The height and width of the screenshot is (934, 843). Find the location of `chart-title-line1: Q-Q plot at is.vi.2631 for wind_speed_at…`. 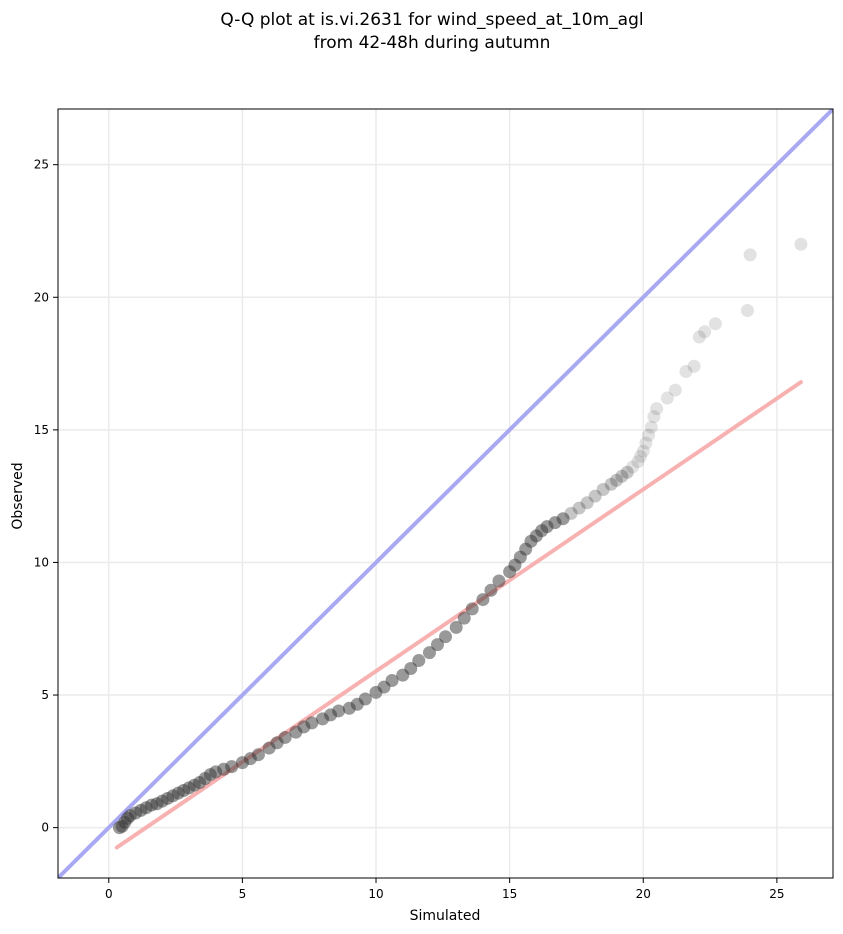

chart-title-line1: Q-Q plot at is.vi.2631 for wind_speed_at… is located at coordinates (431, 20).